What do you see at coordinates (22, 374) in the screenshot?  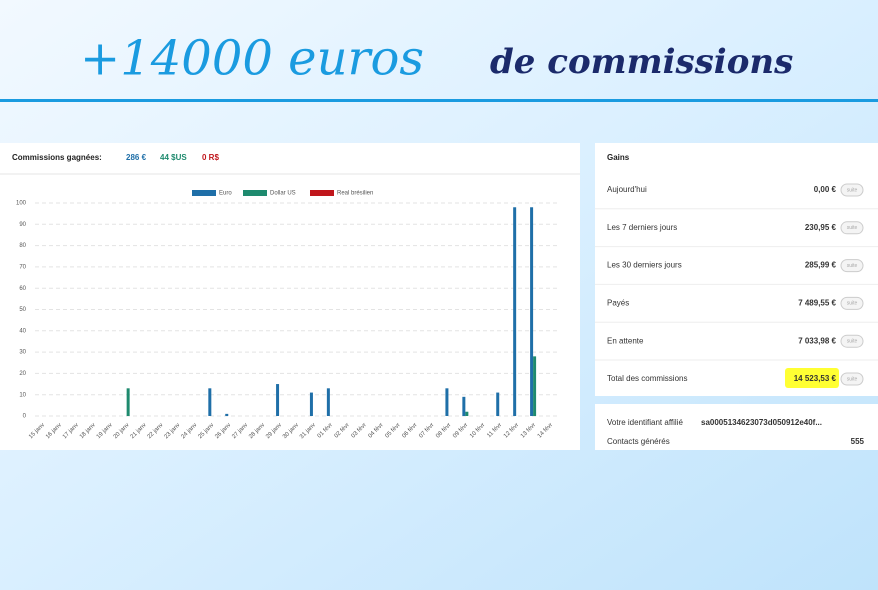 I see `y-tick-label: 20` at bounding box center [22, 374].